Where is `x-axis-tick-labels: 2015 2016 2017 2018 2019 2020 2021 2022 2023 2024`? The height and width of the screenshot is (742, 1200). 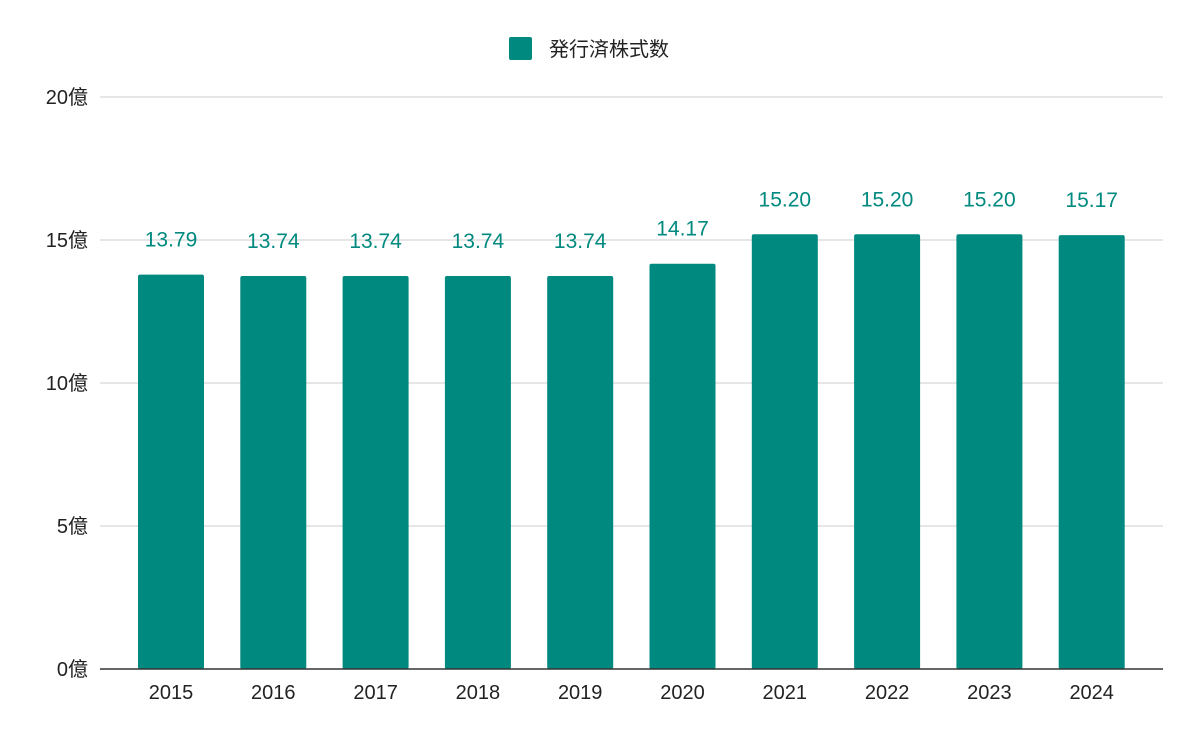 x-axis-tick-labels: 2015 2016 2017 2018 2019 2020 2021 2022 2023 2024 is located at coordinates (631, 693).